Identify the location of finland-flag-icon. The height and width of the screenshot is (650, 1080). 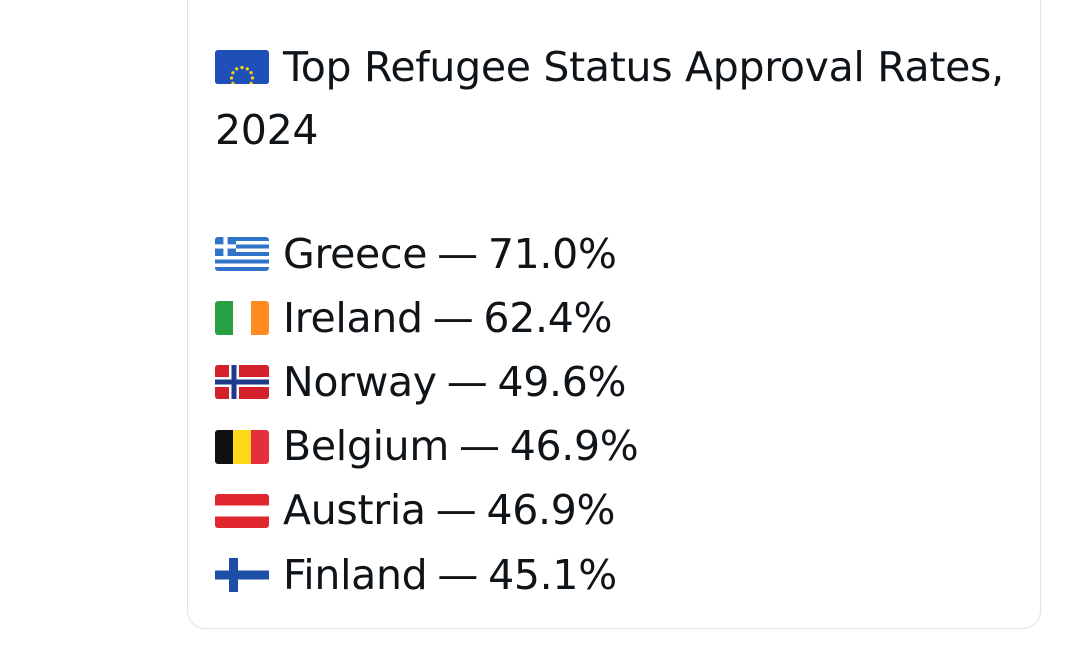
(242, 575).